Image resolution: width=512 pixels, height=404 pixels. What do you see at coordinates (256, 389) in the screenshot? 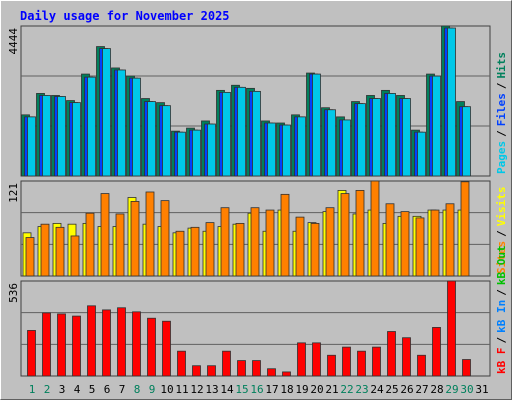
I see `x-tick-label: 16` at bounding box center [256, 389].